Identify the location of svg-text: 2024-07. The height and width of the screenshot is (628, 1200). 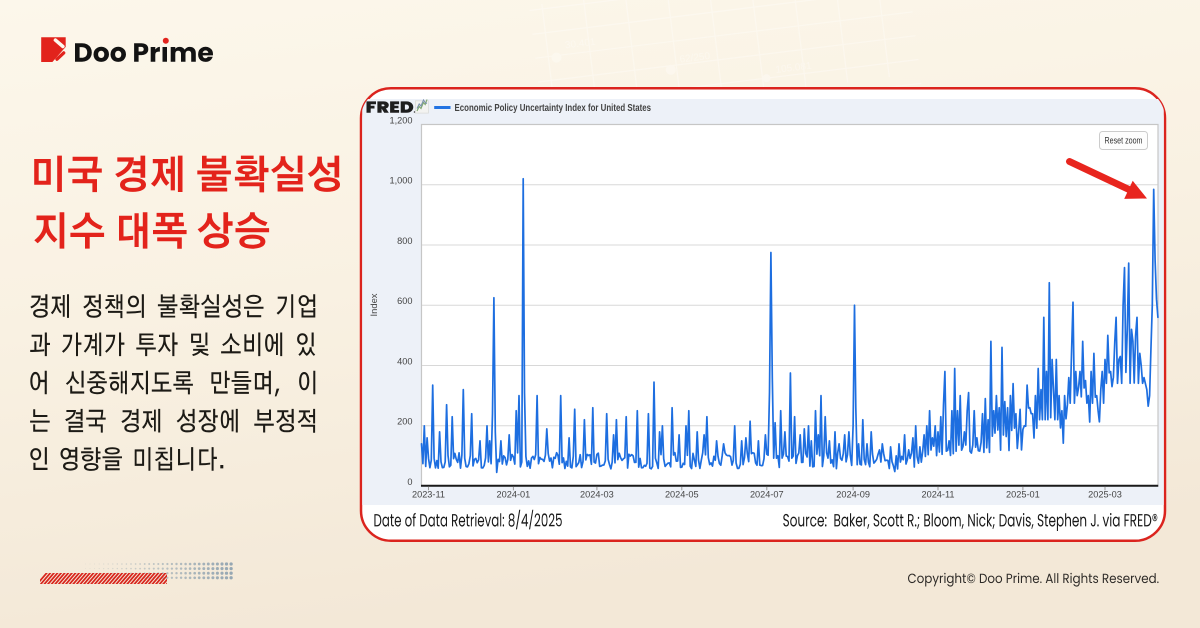
(767, 494).